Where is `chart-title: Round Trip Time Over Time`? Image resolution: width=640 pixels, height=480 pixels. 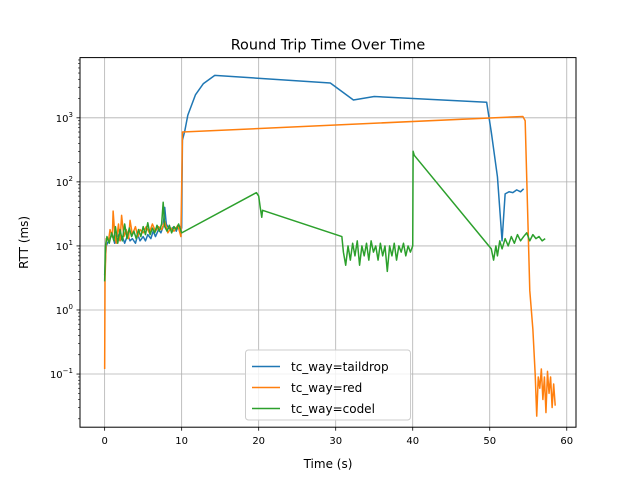 chart-title: Round Trip Time Over Time is located at coordinates (328, 46).